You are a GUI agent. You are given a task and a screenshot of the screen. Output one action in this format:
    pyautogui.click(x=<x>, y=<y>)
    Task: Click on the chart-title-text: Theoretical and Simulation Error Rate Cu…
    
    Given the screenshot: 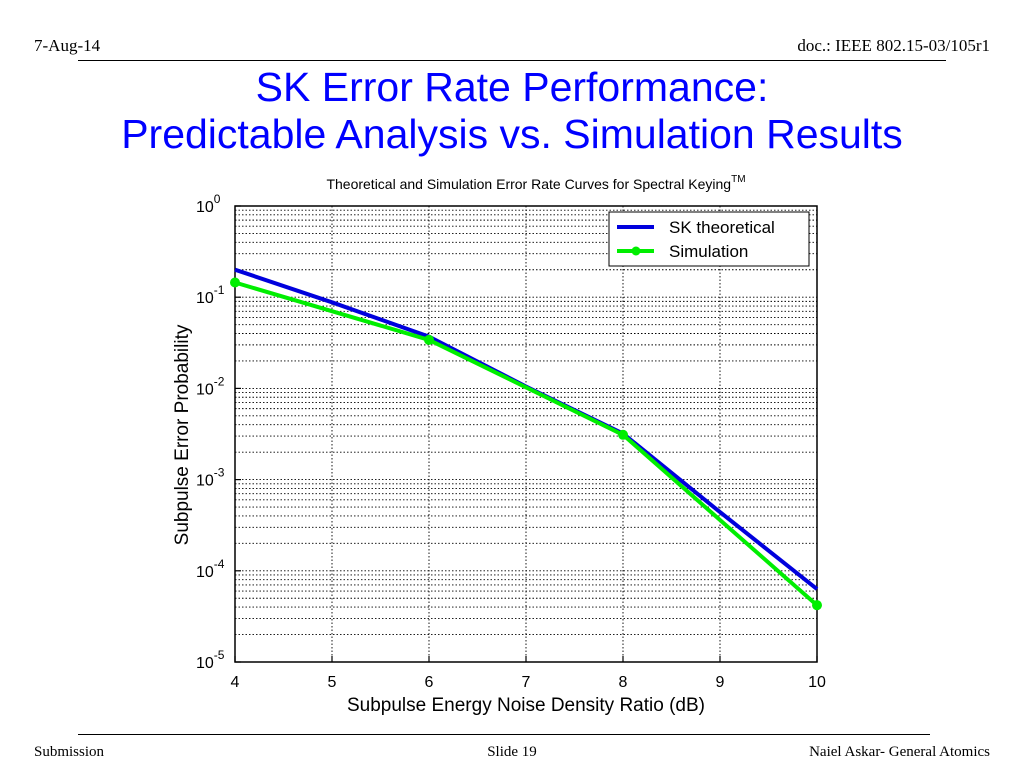 What is the action you would take?
    pyautogui.click(x=528, y=184)
    